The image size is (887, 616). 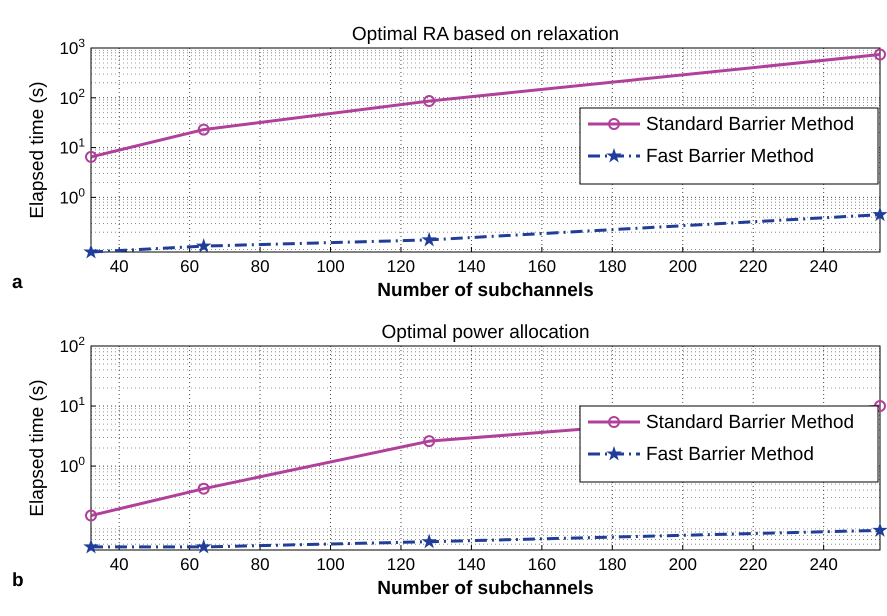 What do you see at coordinates (17, 282) in the screenshot?
I see `text: a` at bounding box center [17, 282].